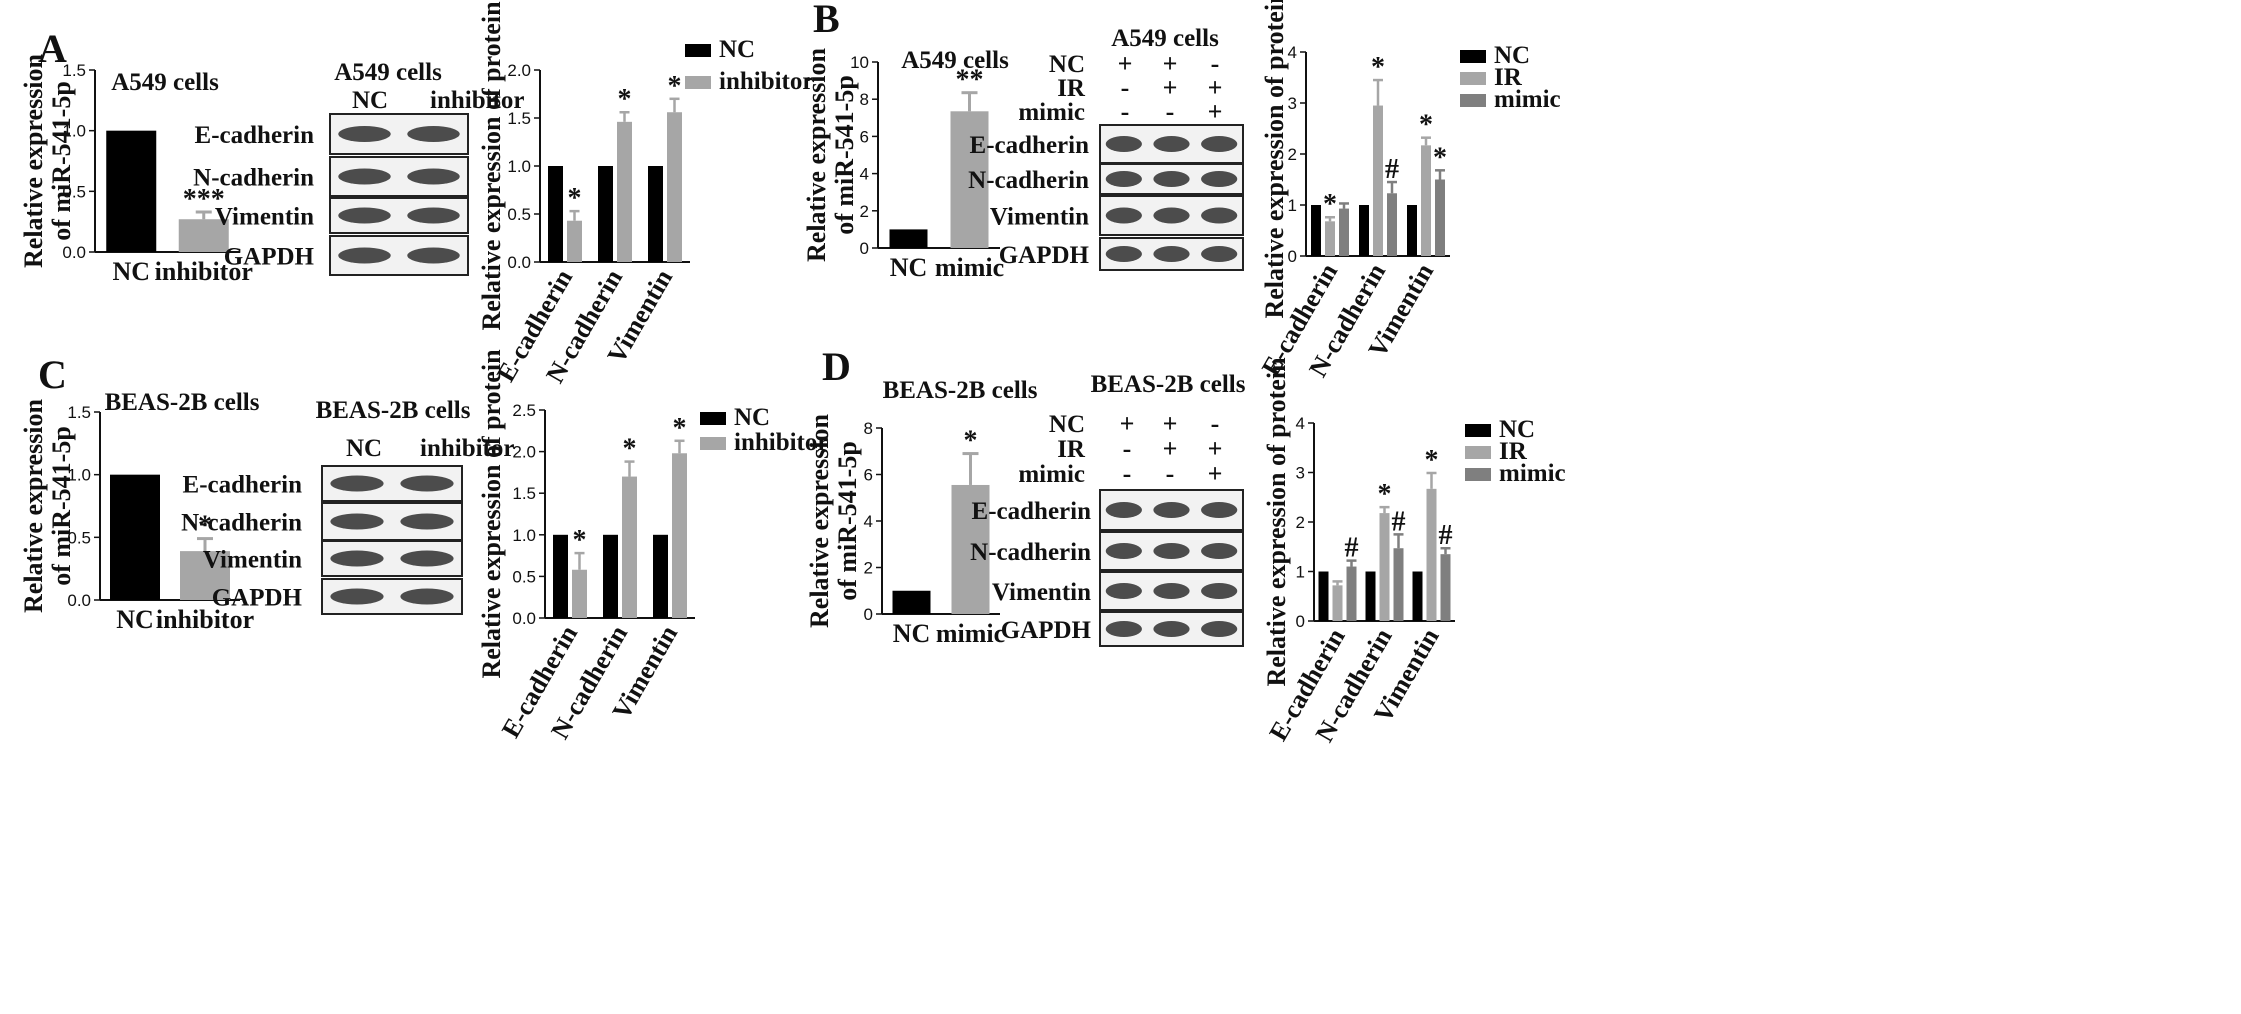  I want to click on condition-label: mimic, so click(1051, 112).